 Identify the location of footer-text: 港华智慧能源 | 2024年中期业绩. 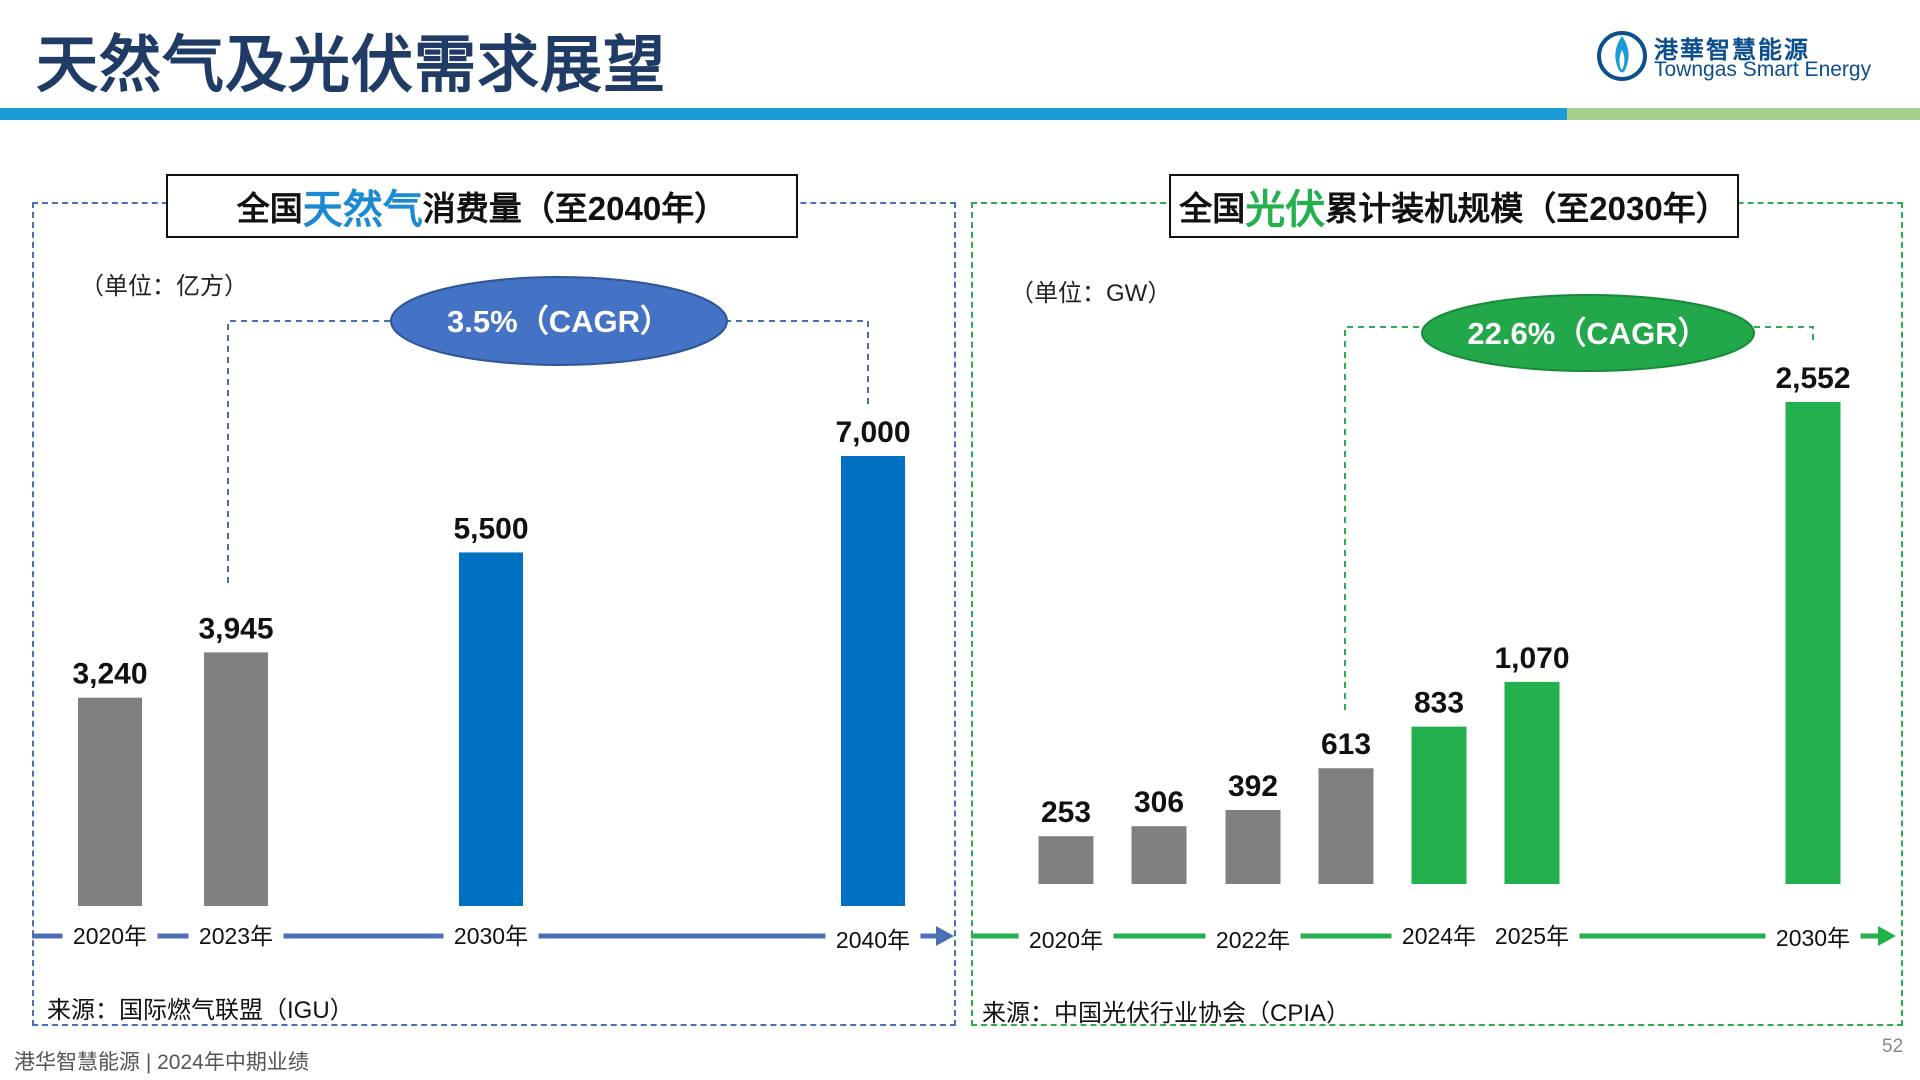
(161, 1062).